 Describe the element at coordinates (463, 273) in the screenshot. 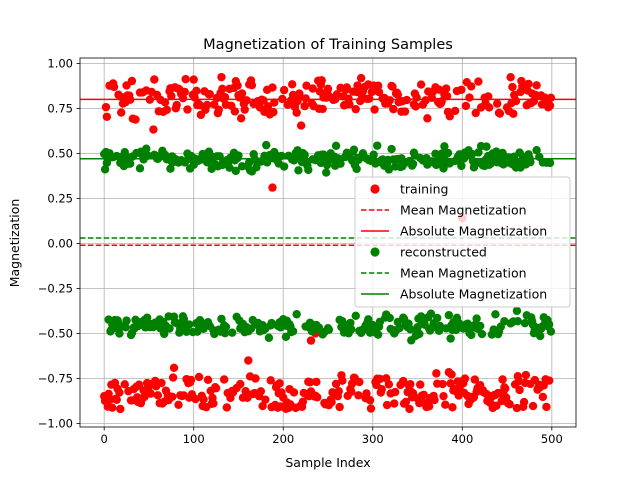

I see `legend-label: Mean Magnetization` at that location.